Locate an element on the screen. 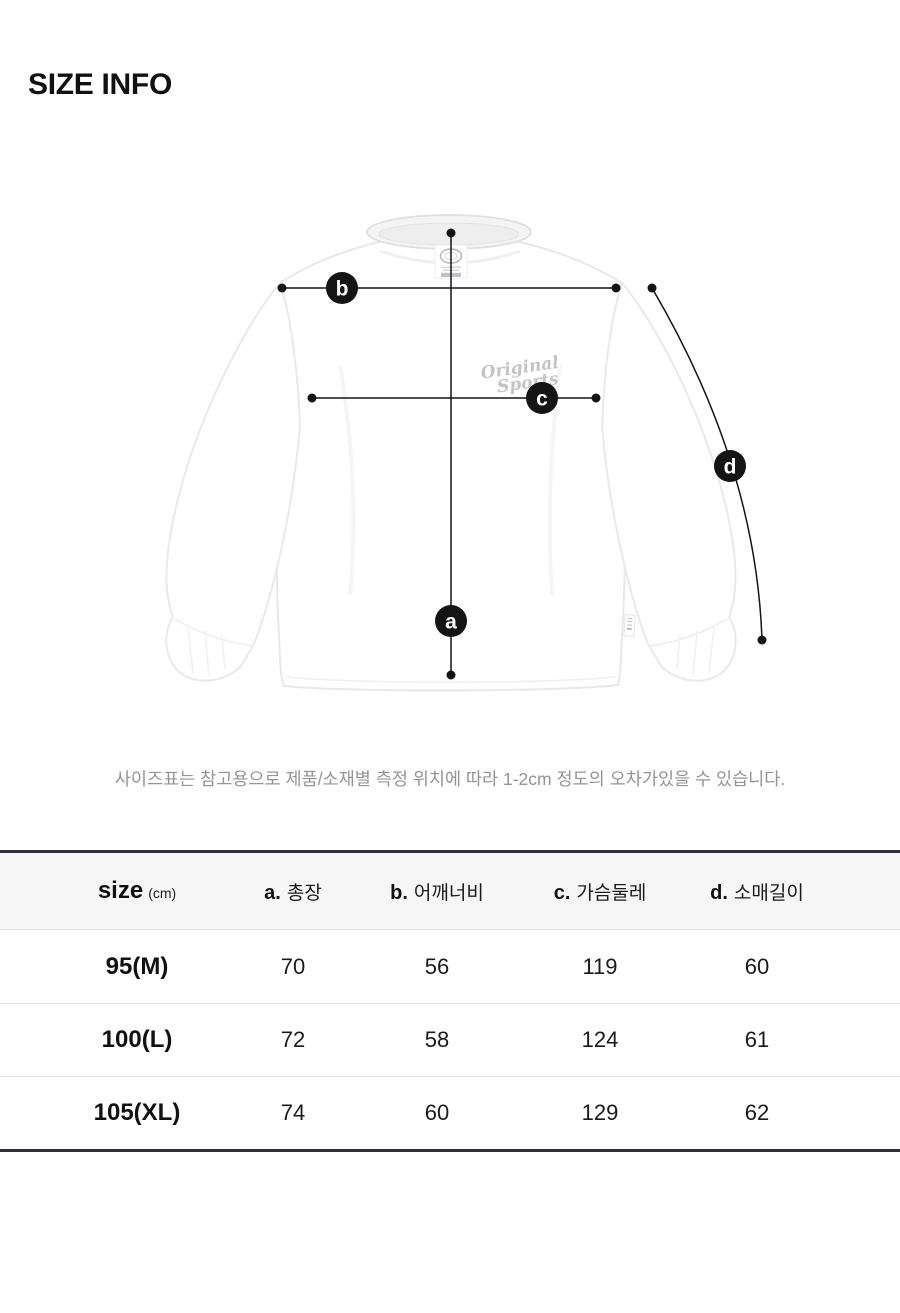 The height and width of the screenshot is (1313, 900). header-col-b: b. 어깨너비 is located at coordinates (437, 892).